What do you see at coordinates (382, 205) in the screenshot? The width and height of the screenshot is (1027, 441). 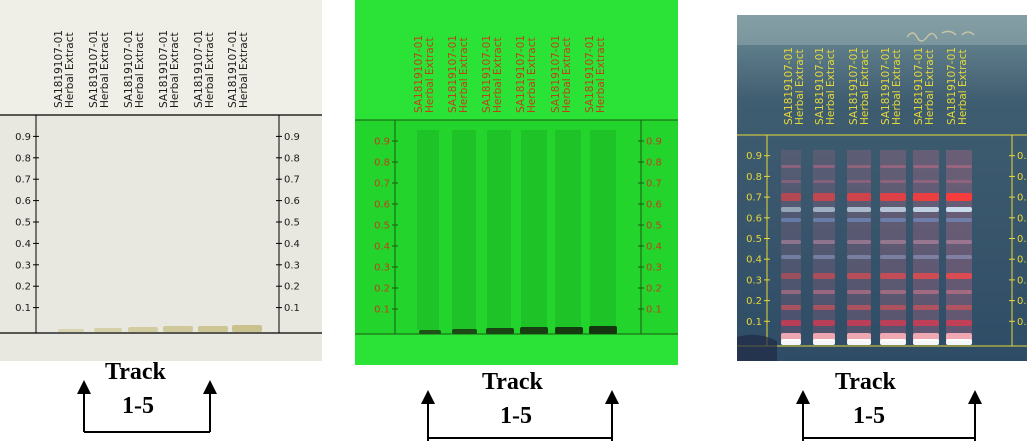 I see `scale-label-left: 0.6` at bounding box center [382, 205].